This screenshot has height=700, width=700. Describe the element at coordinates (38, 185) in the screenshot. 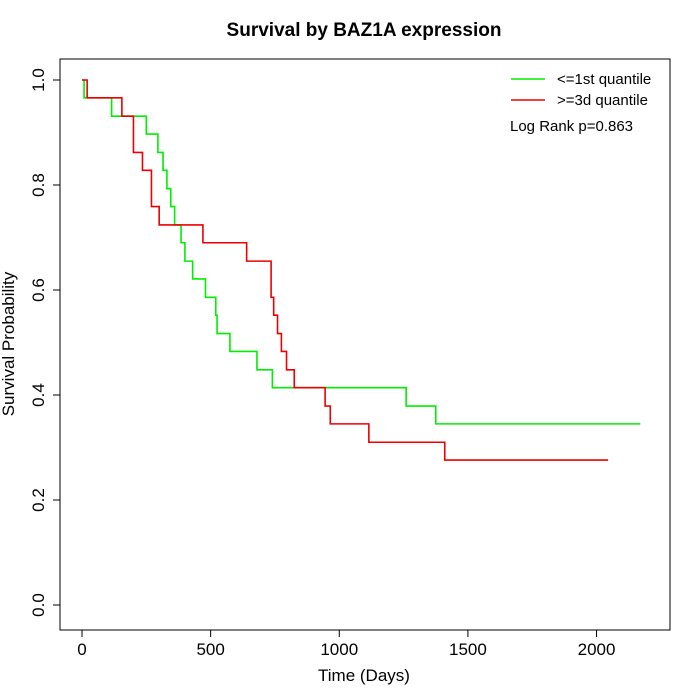

I see `y-tick-label: 0.8` at that location.